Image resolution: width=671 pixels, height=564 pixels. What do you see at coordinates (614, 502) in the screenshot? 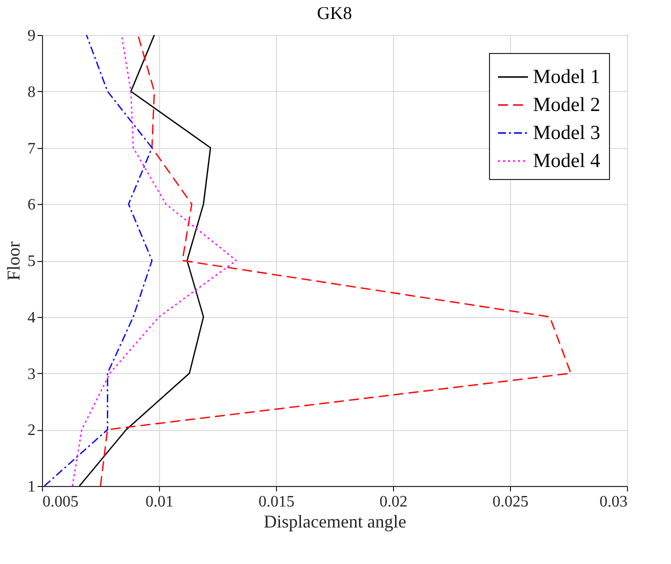
I see `x-tick-label: 0.03` at bounding box center [614, 502].